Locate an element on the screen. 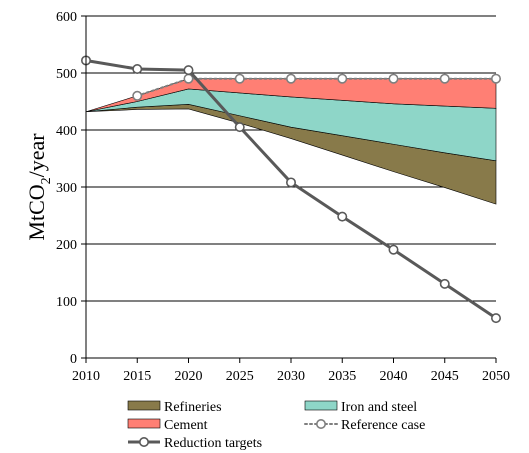  legend-label-cement: Cement is located at coordinates (186, 425).